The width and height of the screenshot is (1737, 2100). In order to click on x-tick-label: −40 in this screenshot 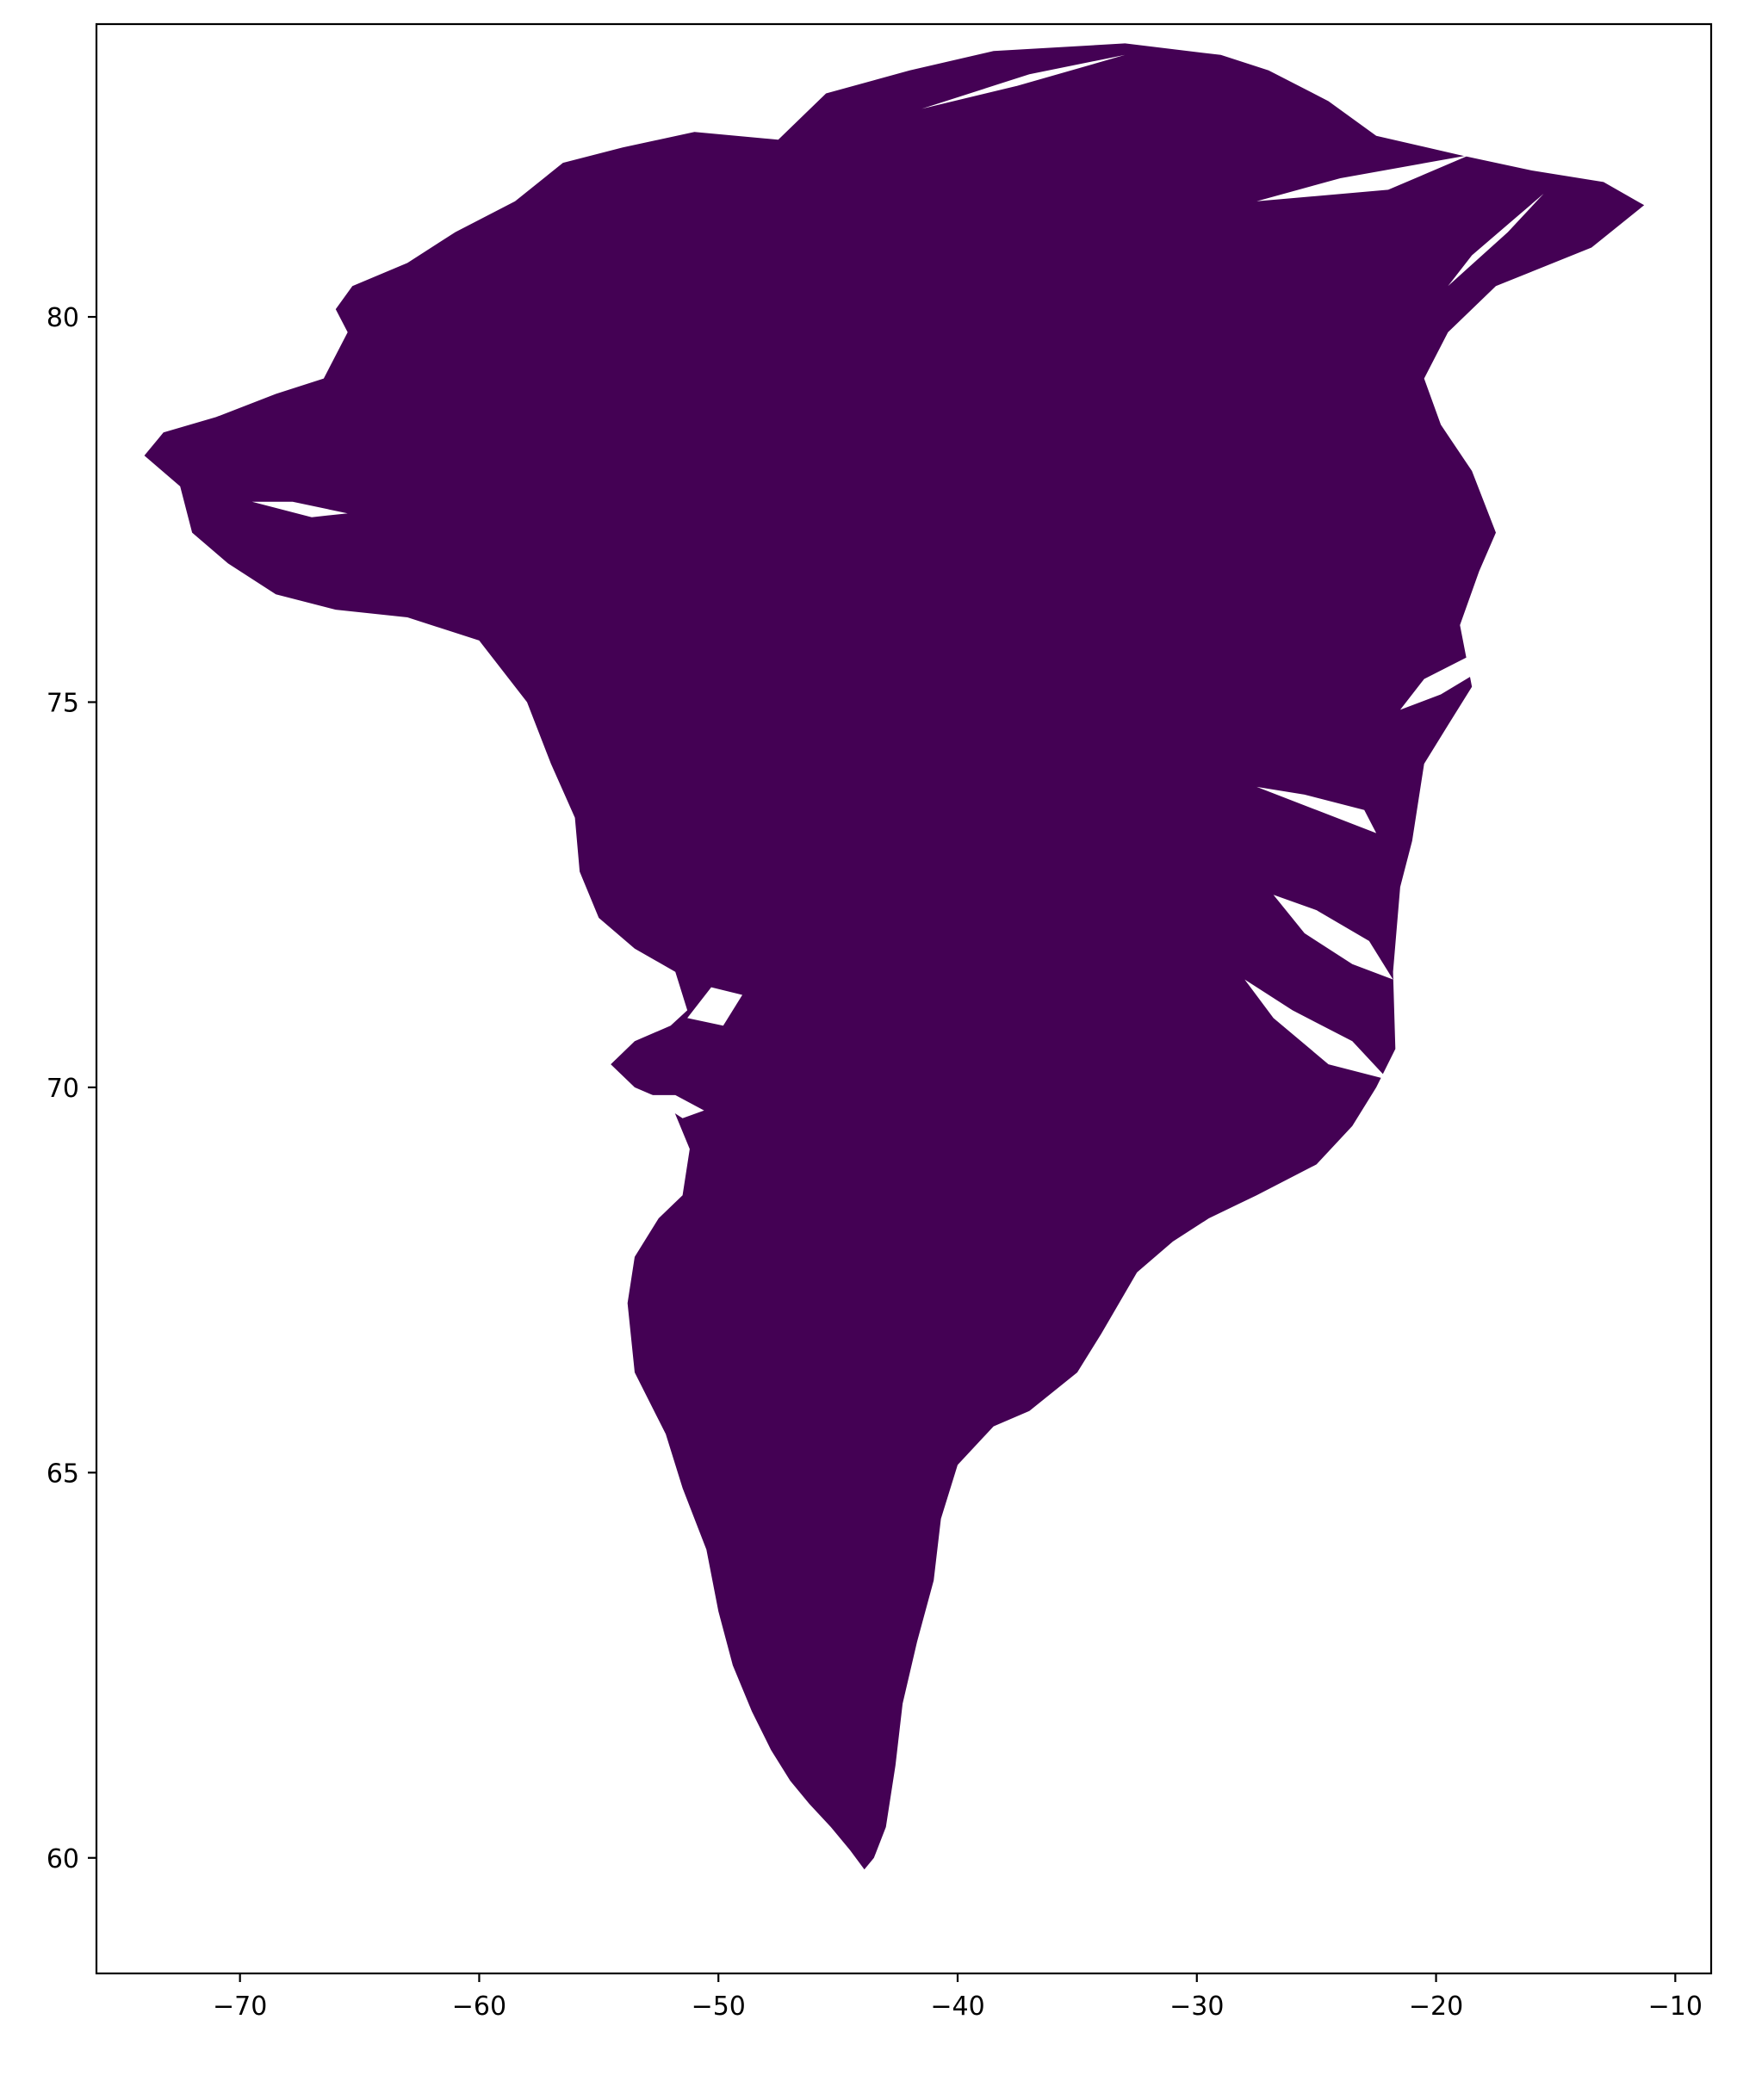, I will do `click(957, 2007)`.